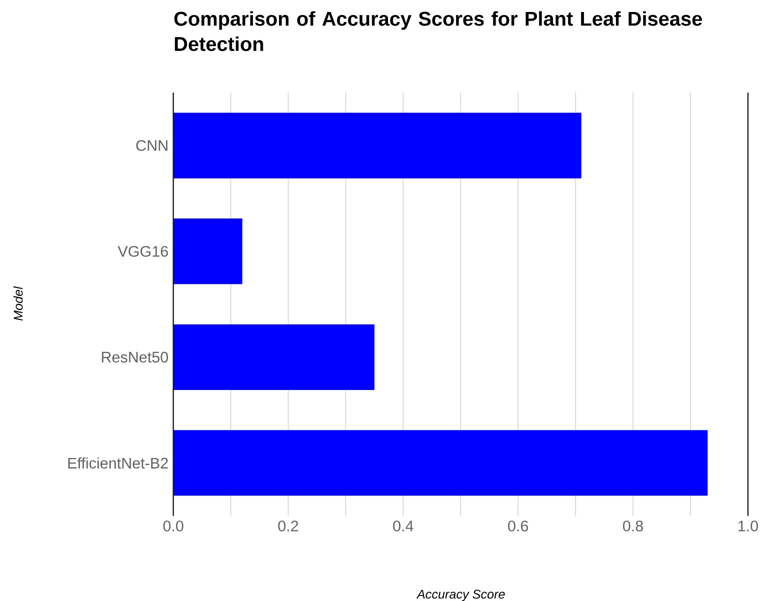 This screenshot has width=763, height=601. I want to click on y-tick-label: CNN, so click(152, 145).